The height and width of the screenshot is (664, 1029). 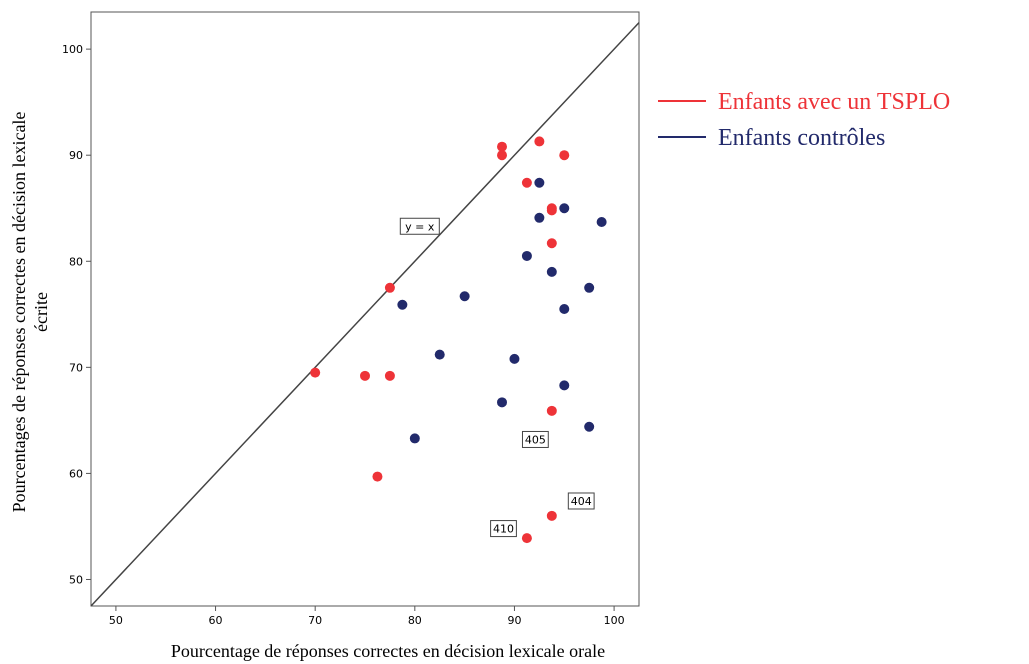 I want to click on x-tick-label: 50, so click(x=116, y=620).